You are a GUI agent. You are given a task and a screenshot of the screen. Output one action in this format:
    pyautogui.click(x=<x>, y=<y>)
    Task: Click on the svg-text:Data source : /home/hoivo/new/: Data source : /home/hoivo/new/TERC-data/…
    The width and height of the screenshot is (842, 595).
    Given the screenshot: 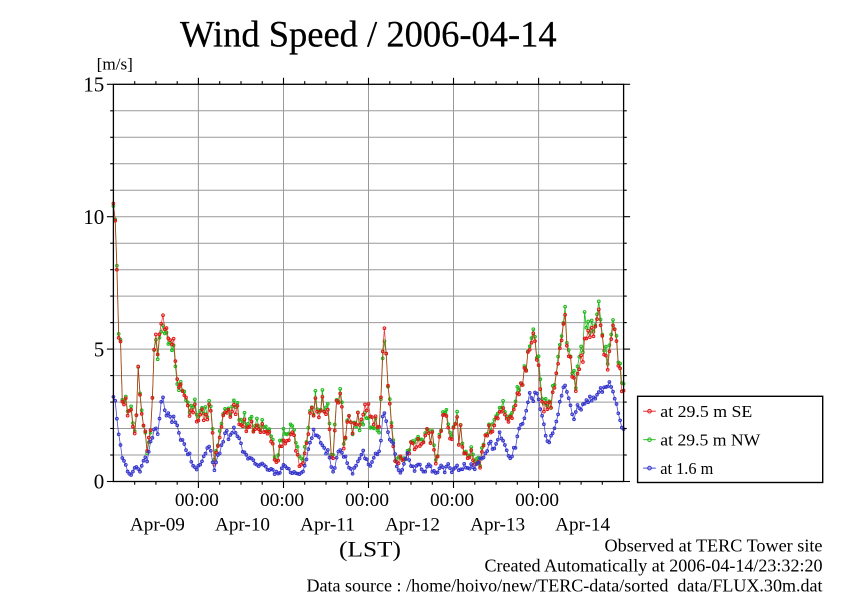 What is the action you would take?
    pyautogui.click(x=565, y=585)
    